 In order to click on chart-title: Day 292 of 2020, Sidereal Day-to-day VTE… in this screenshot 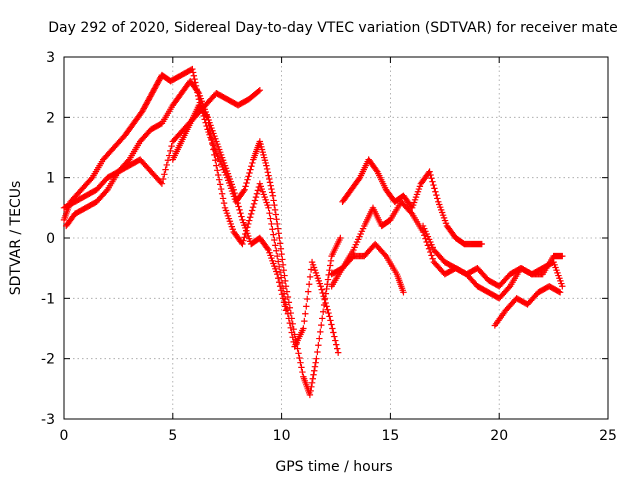, I will do `click(333, 28)`.